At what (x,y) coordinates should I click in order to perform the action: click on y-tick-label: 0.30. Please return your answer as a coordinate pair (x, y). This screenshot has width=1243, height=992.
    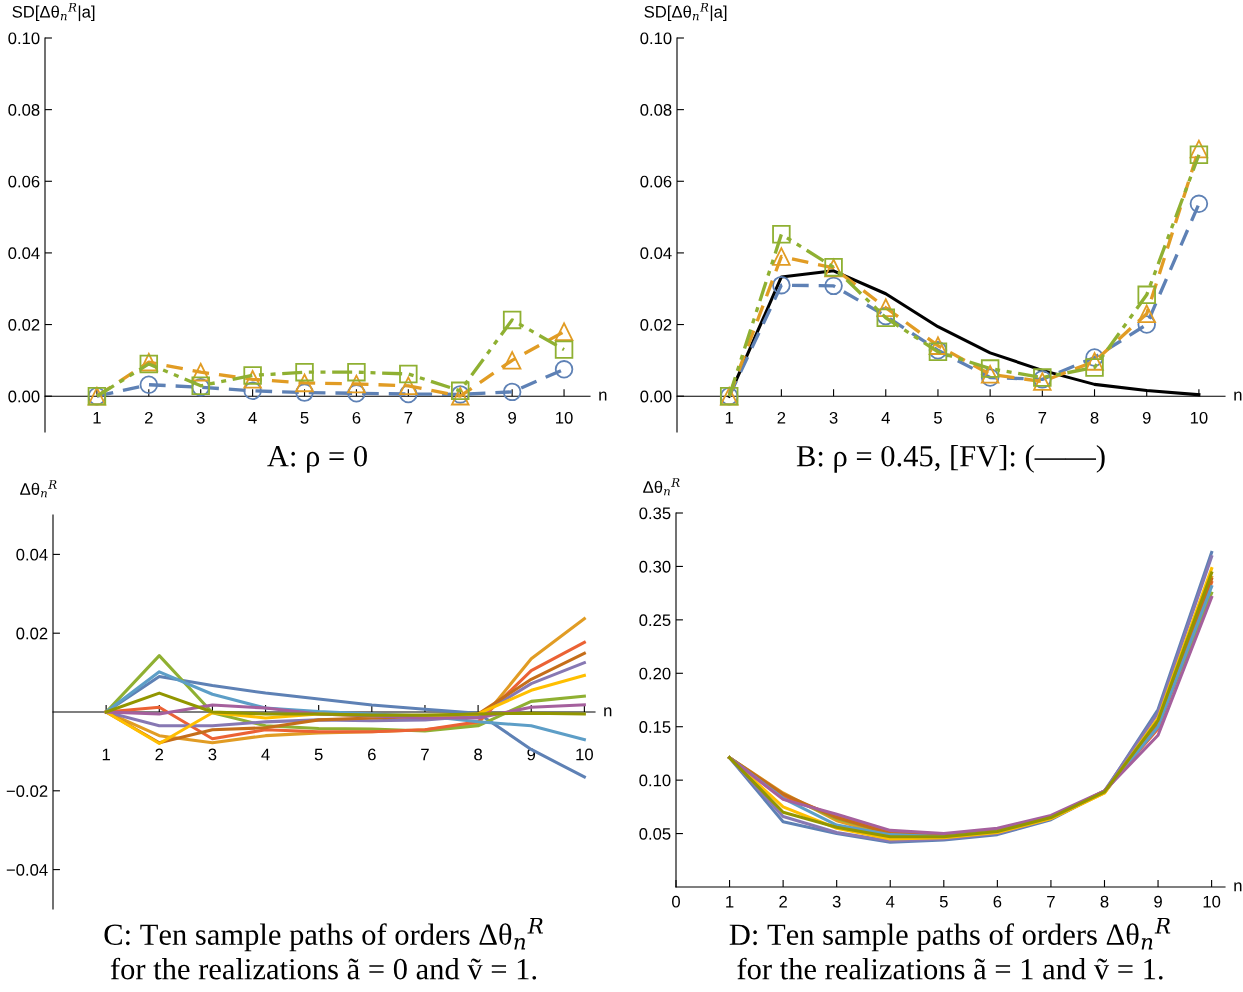
    Looking at the image, I should click on (655, 566).